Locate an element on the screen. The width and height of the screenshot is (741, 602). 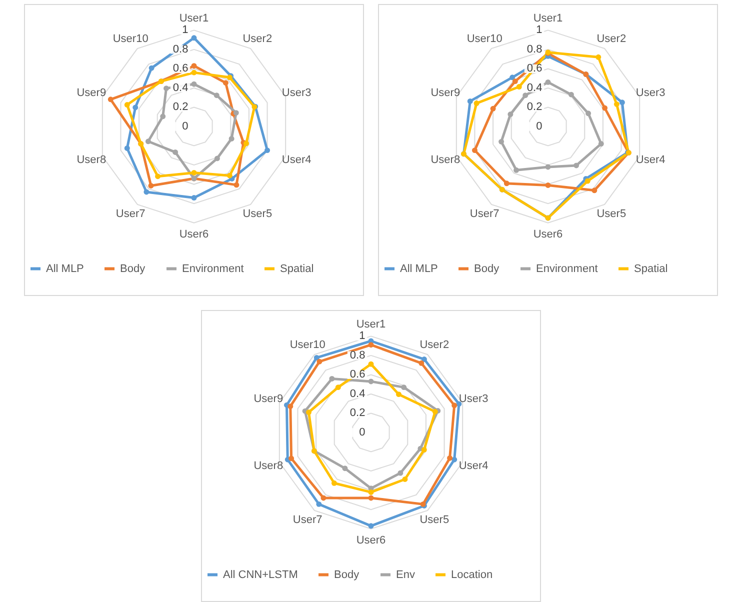
legend-label: All CNN+LSTM is located at coordinates (260, 574).